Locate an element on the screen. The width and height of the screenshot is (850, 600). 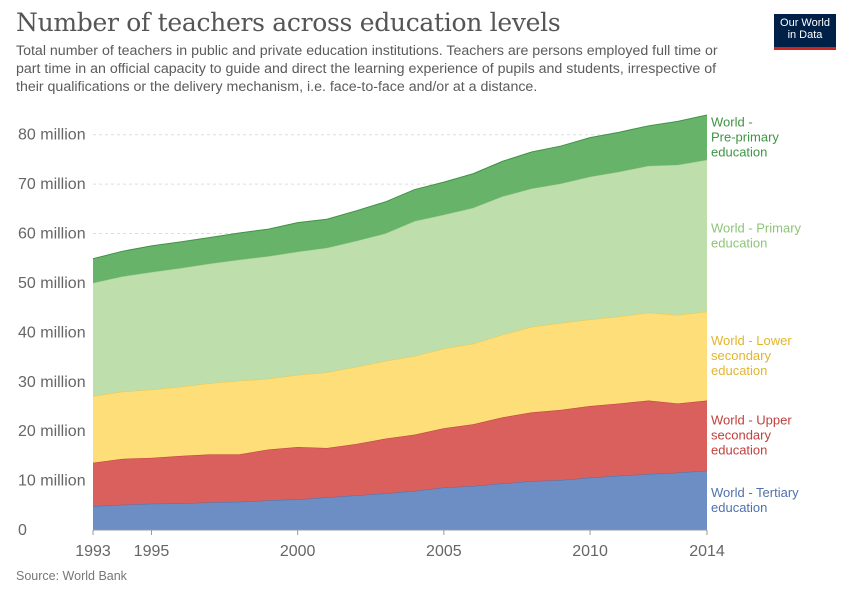
y-tick-label: 80 million is located at coordinates (52, 135).